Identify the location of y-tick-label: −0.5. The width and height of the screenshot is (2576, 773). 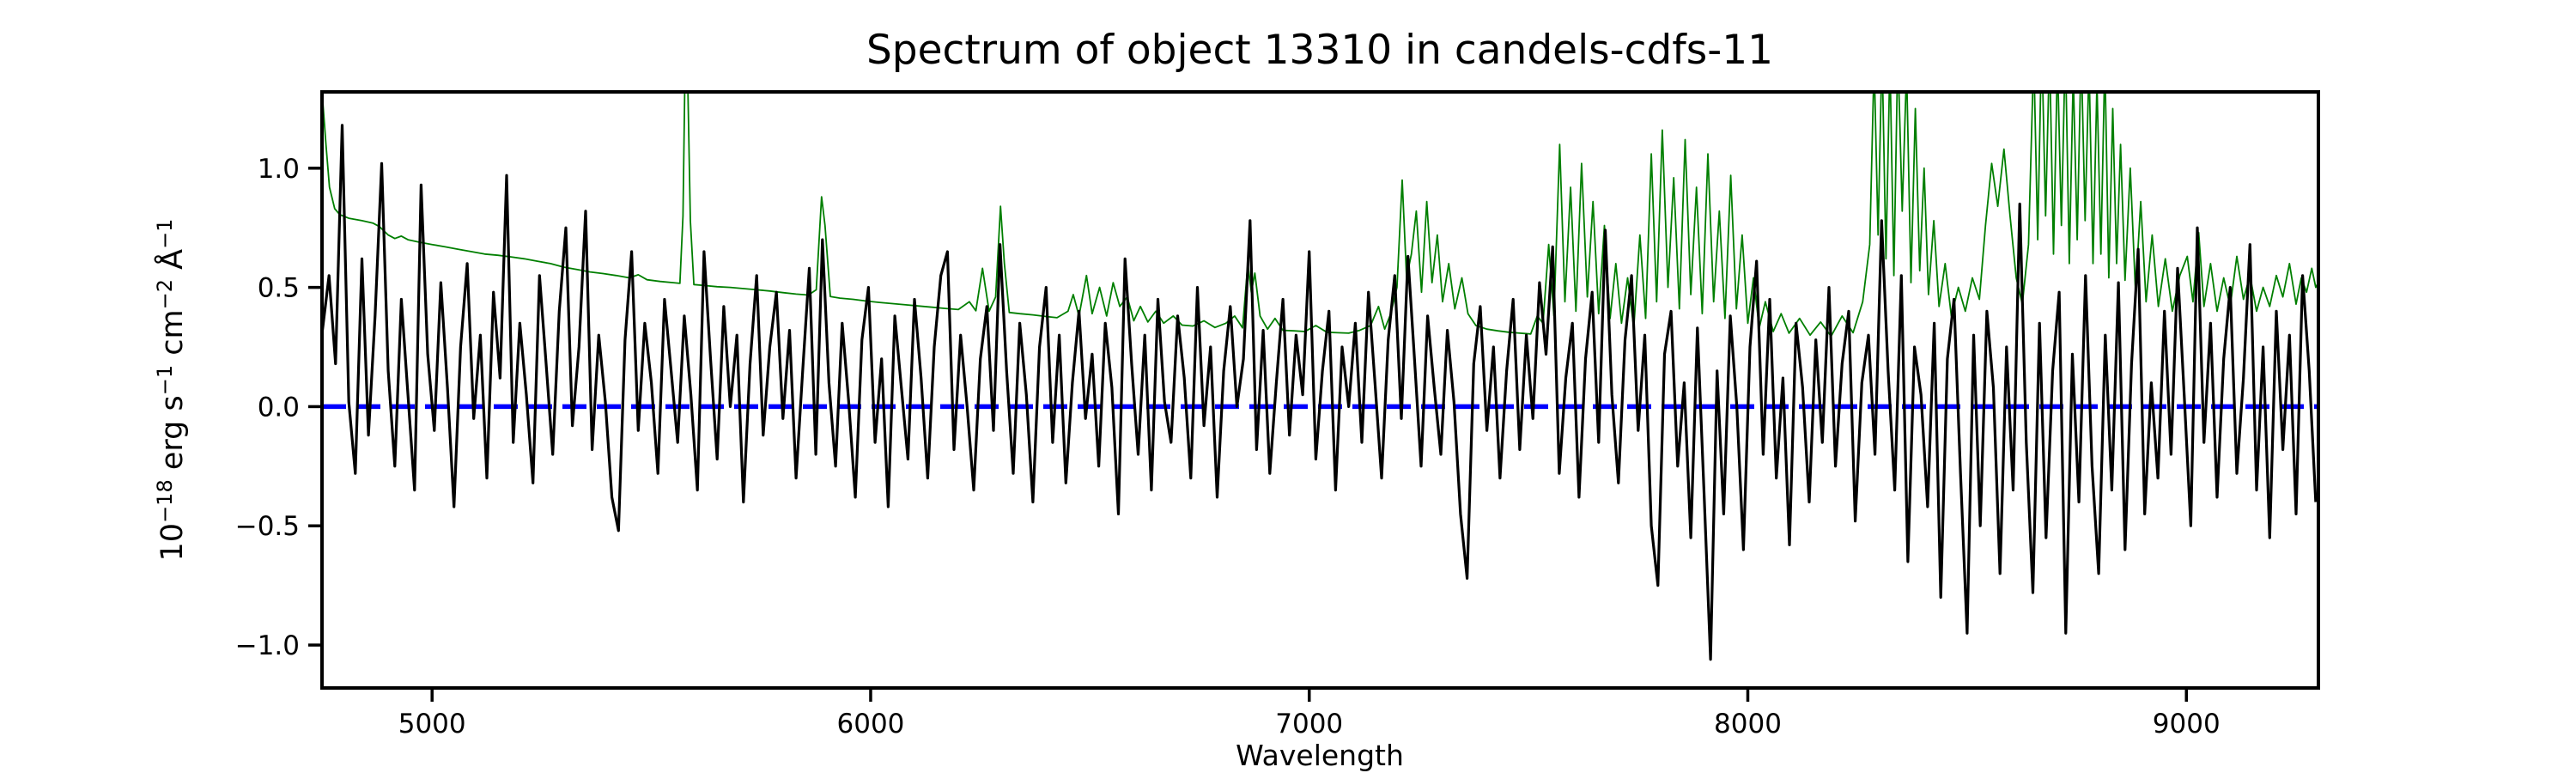
(268, 526).